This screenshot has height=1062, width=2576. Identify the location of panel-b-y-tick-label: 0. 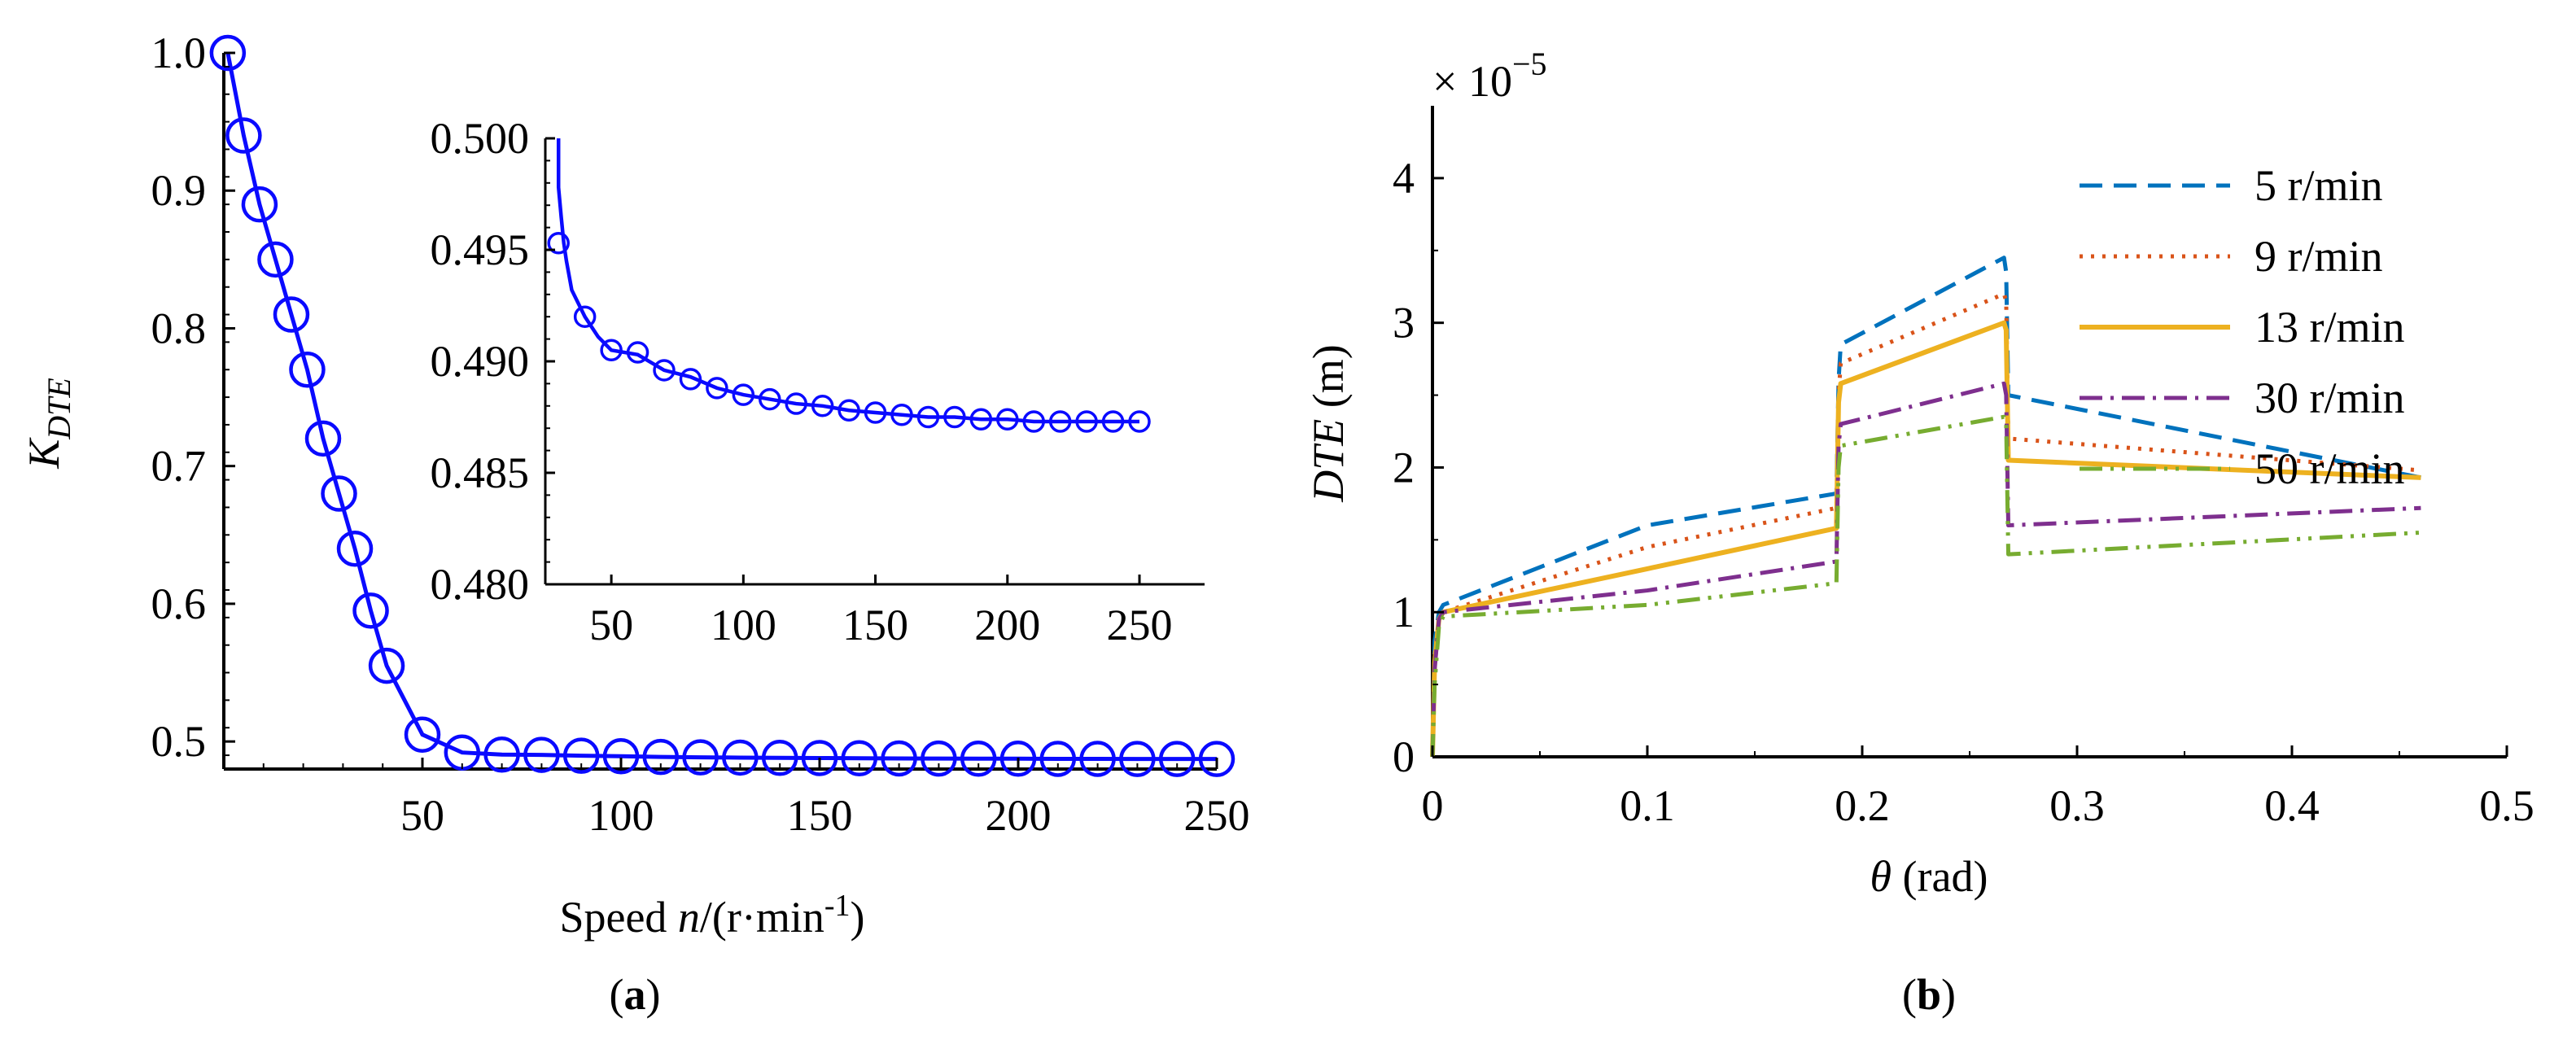
(1404, 756).